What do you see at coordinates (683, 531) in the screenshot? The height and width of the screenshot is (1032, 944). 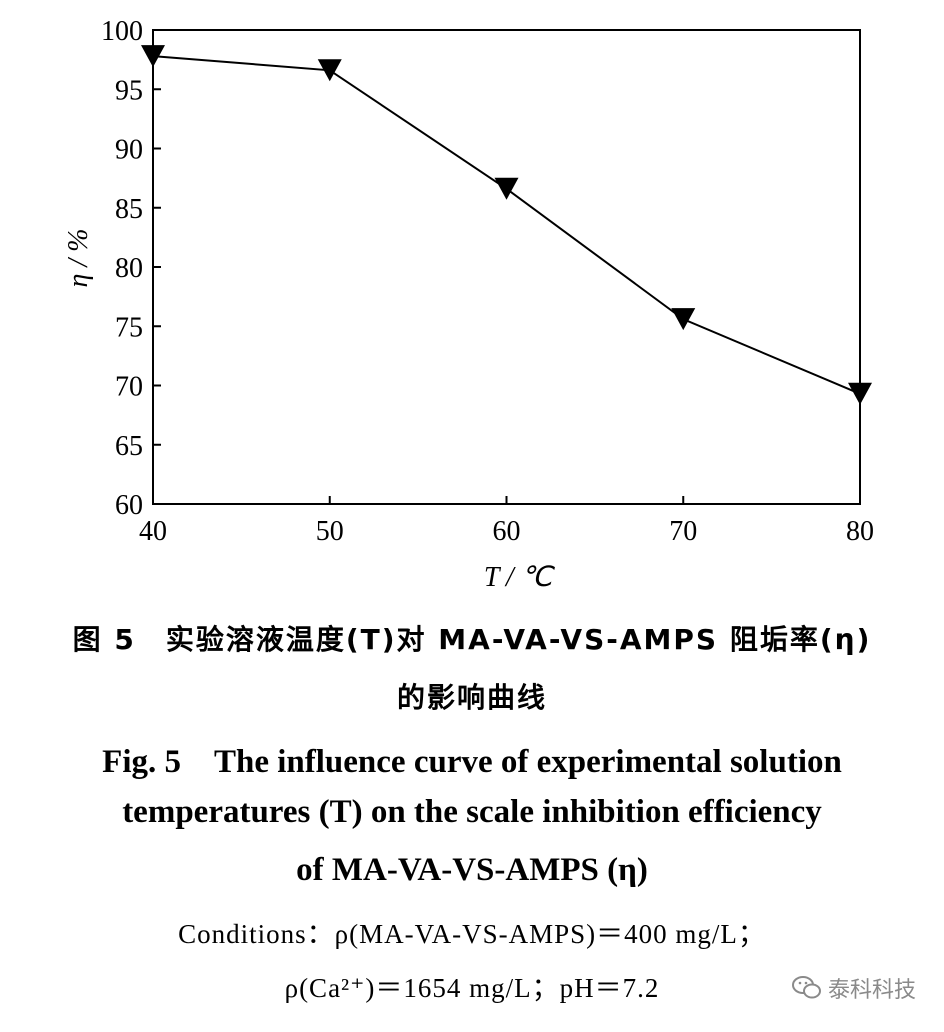 I see `x-tick-label: 70` at bounding box center [683, 531].